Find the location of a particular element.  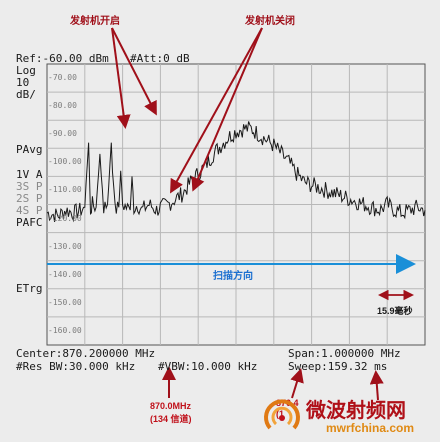

y-tick-label: -90.00 is located at coordinates (62, 134).